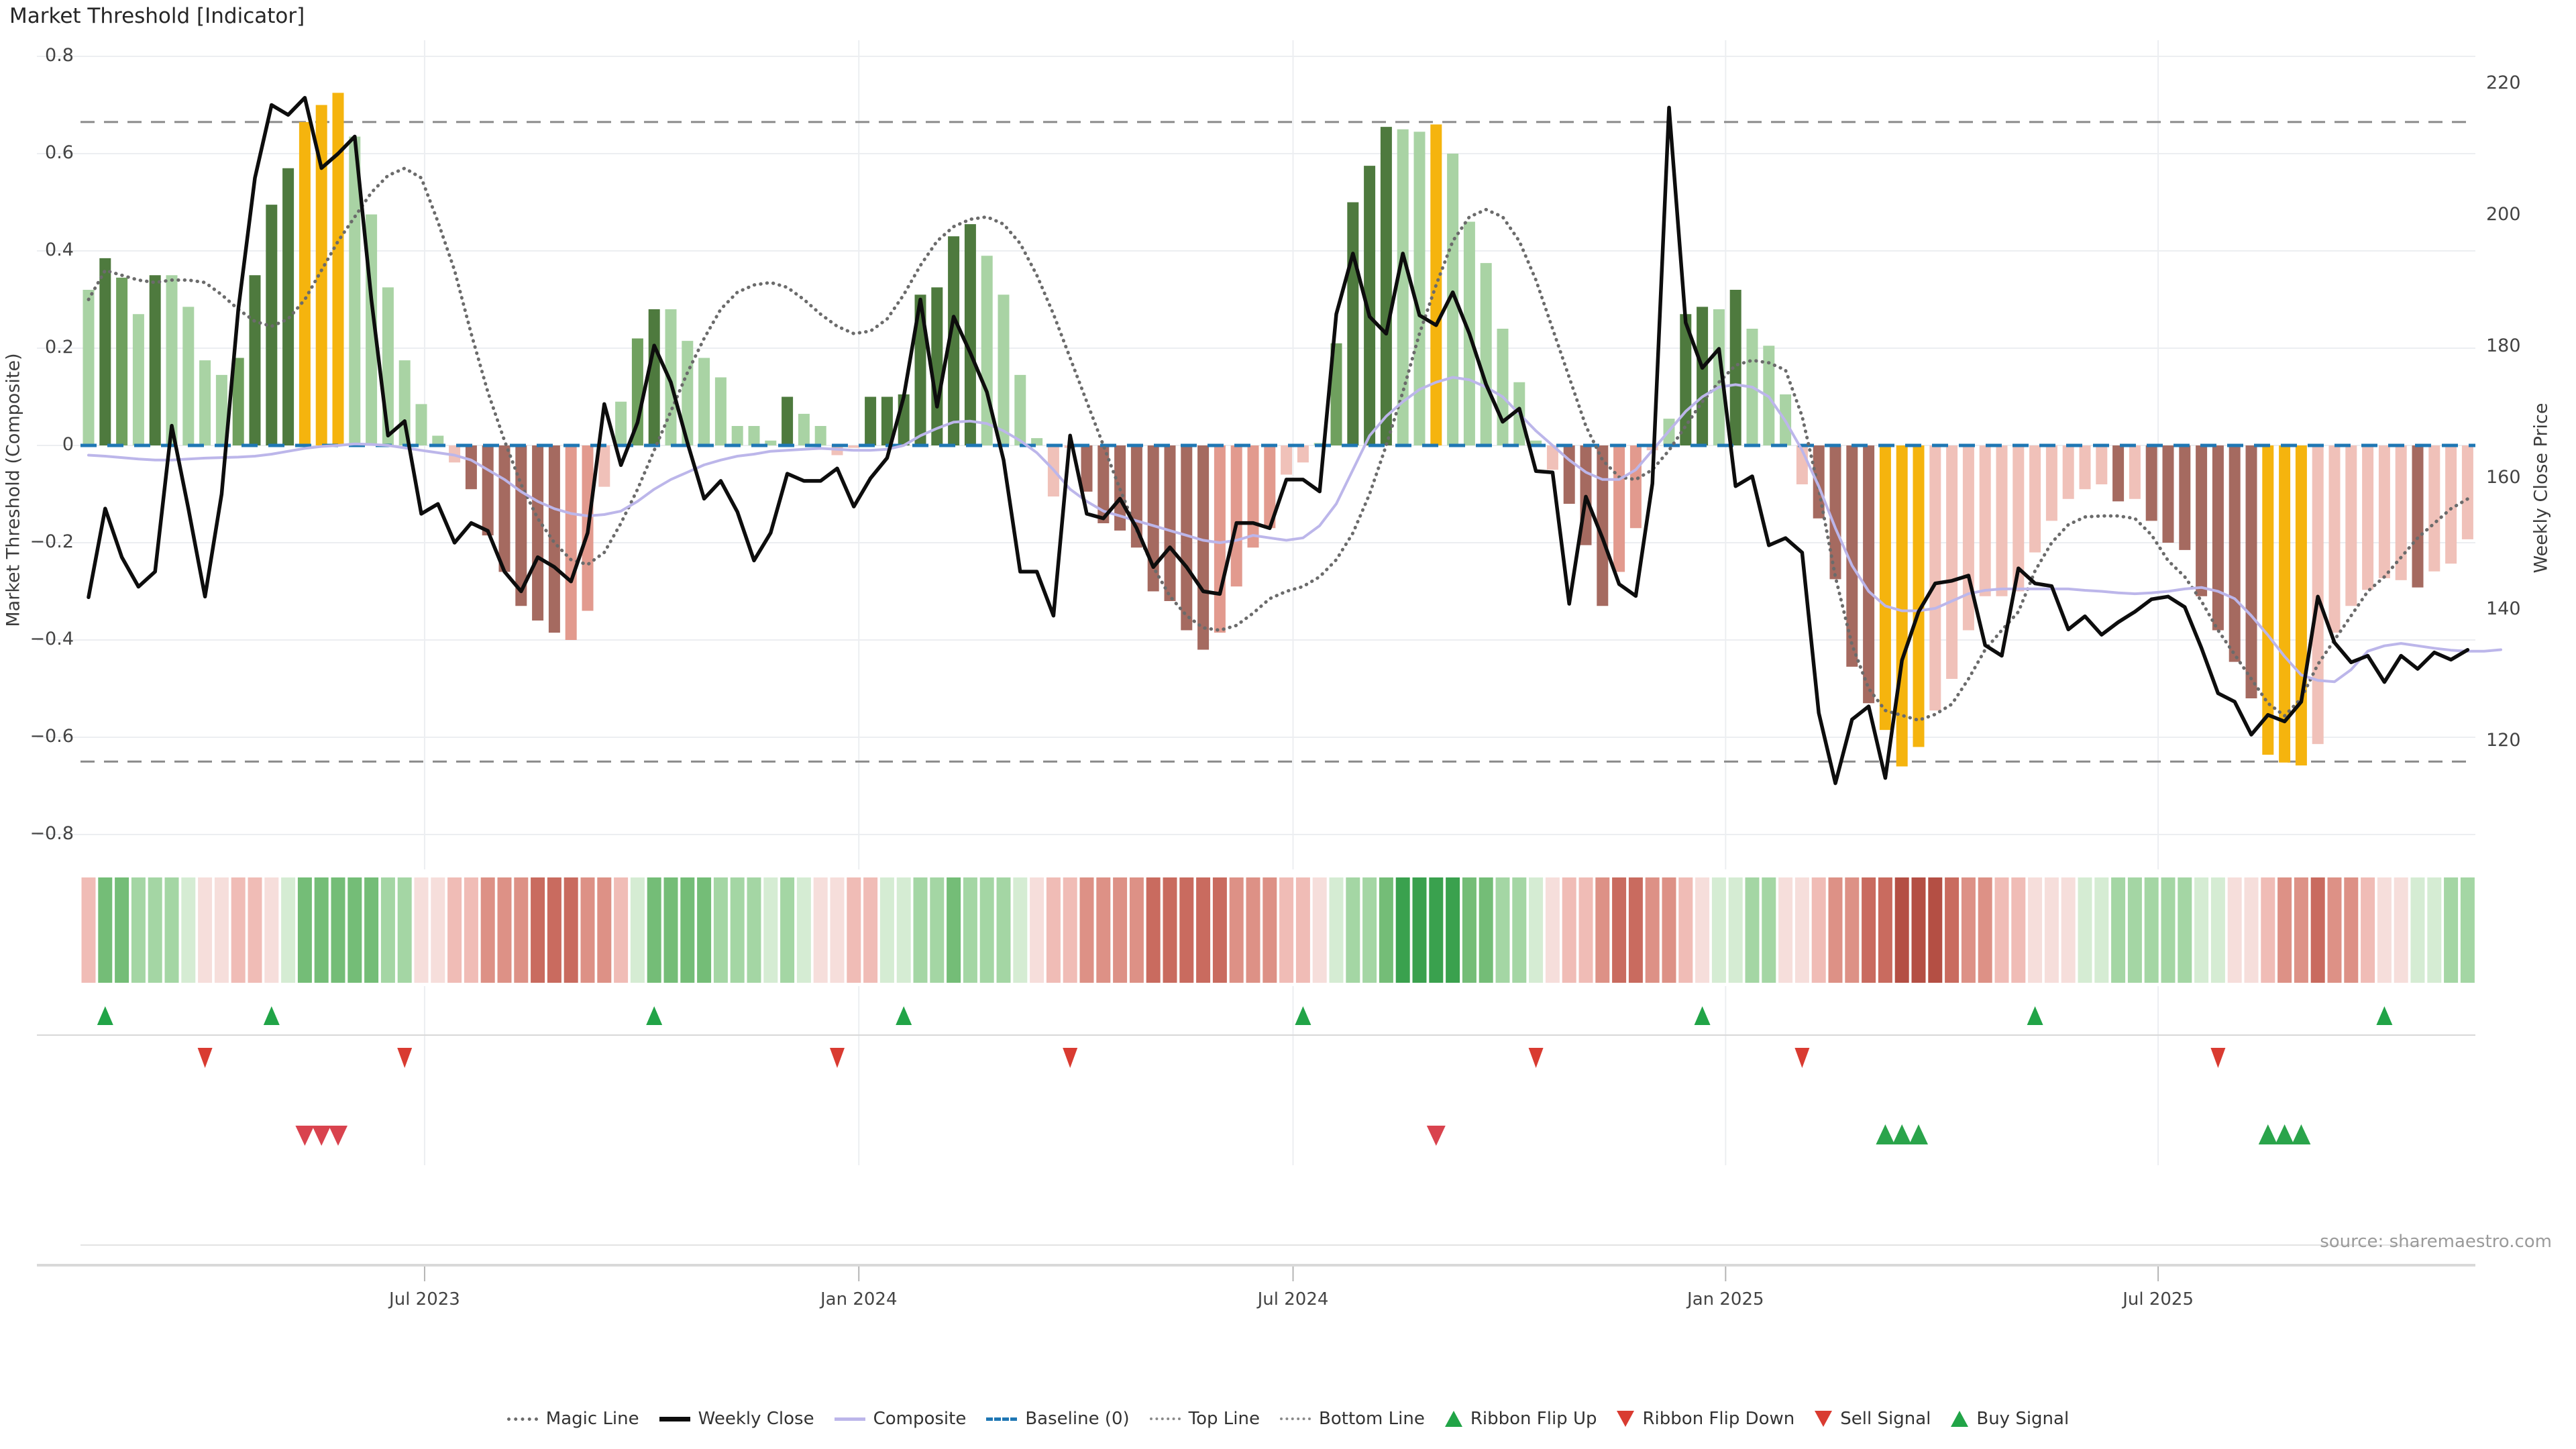 This screenshot has width=2576, height=1449. Describe the element at coordinates (52, 736) in the screenshot. I see `left-axis-tick: −0.6` at that location.